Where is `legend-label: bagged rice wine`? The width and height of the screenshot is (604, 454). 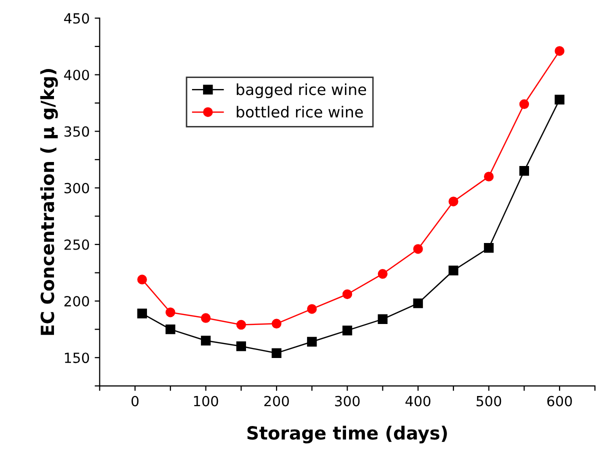 legend-label: bagged rice wine is located at coordinates (301, 90).